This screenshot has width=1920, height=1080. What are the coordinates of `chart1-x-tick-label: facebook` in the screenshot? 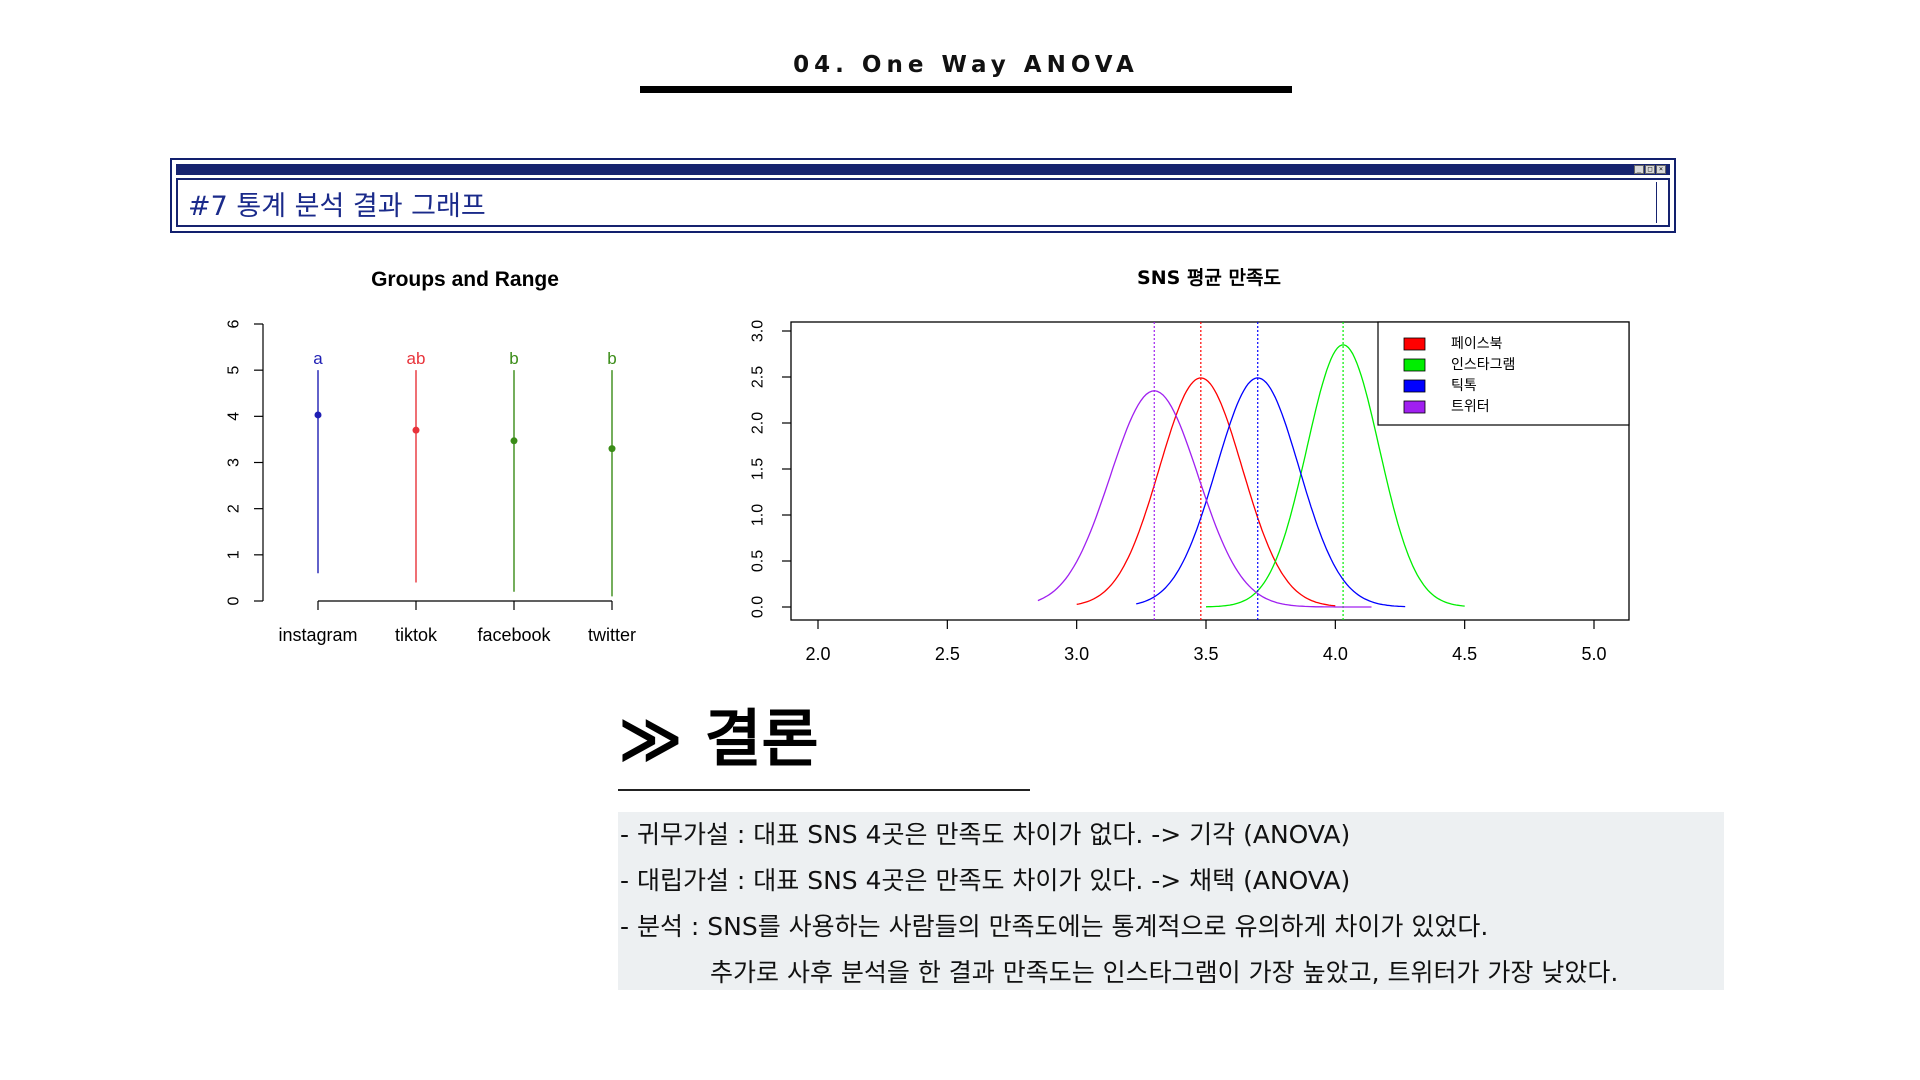 It's located at (514, 635).